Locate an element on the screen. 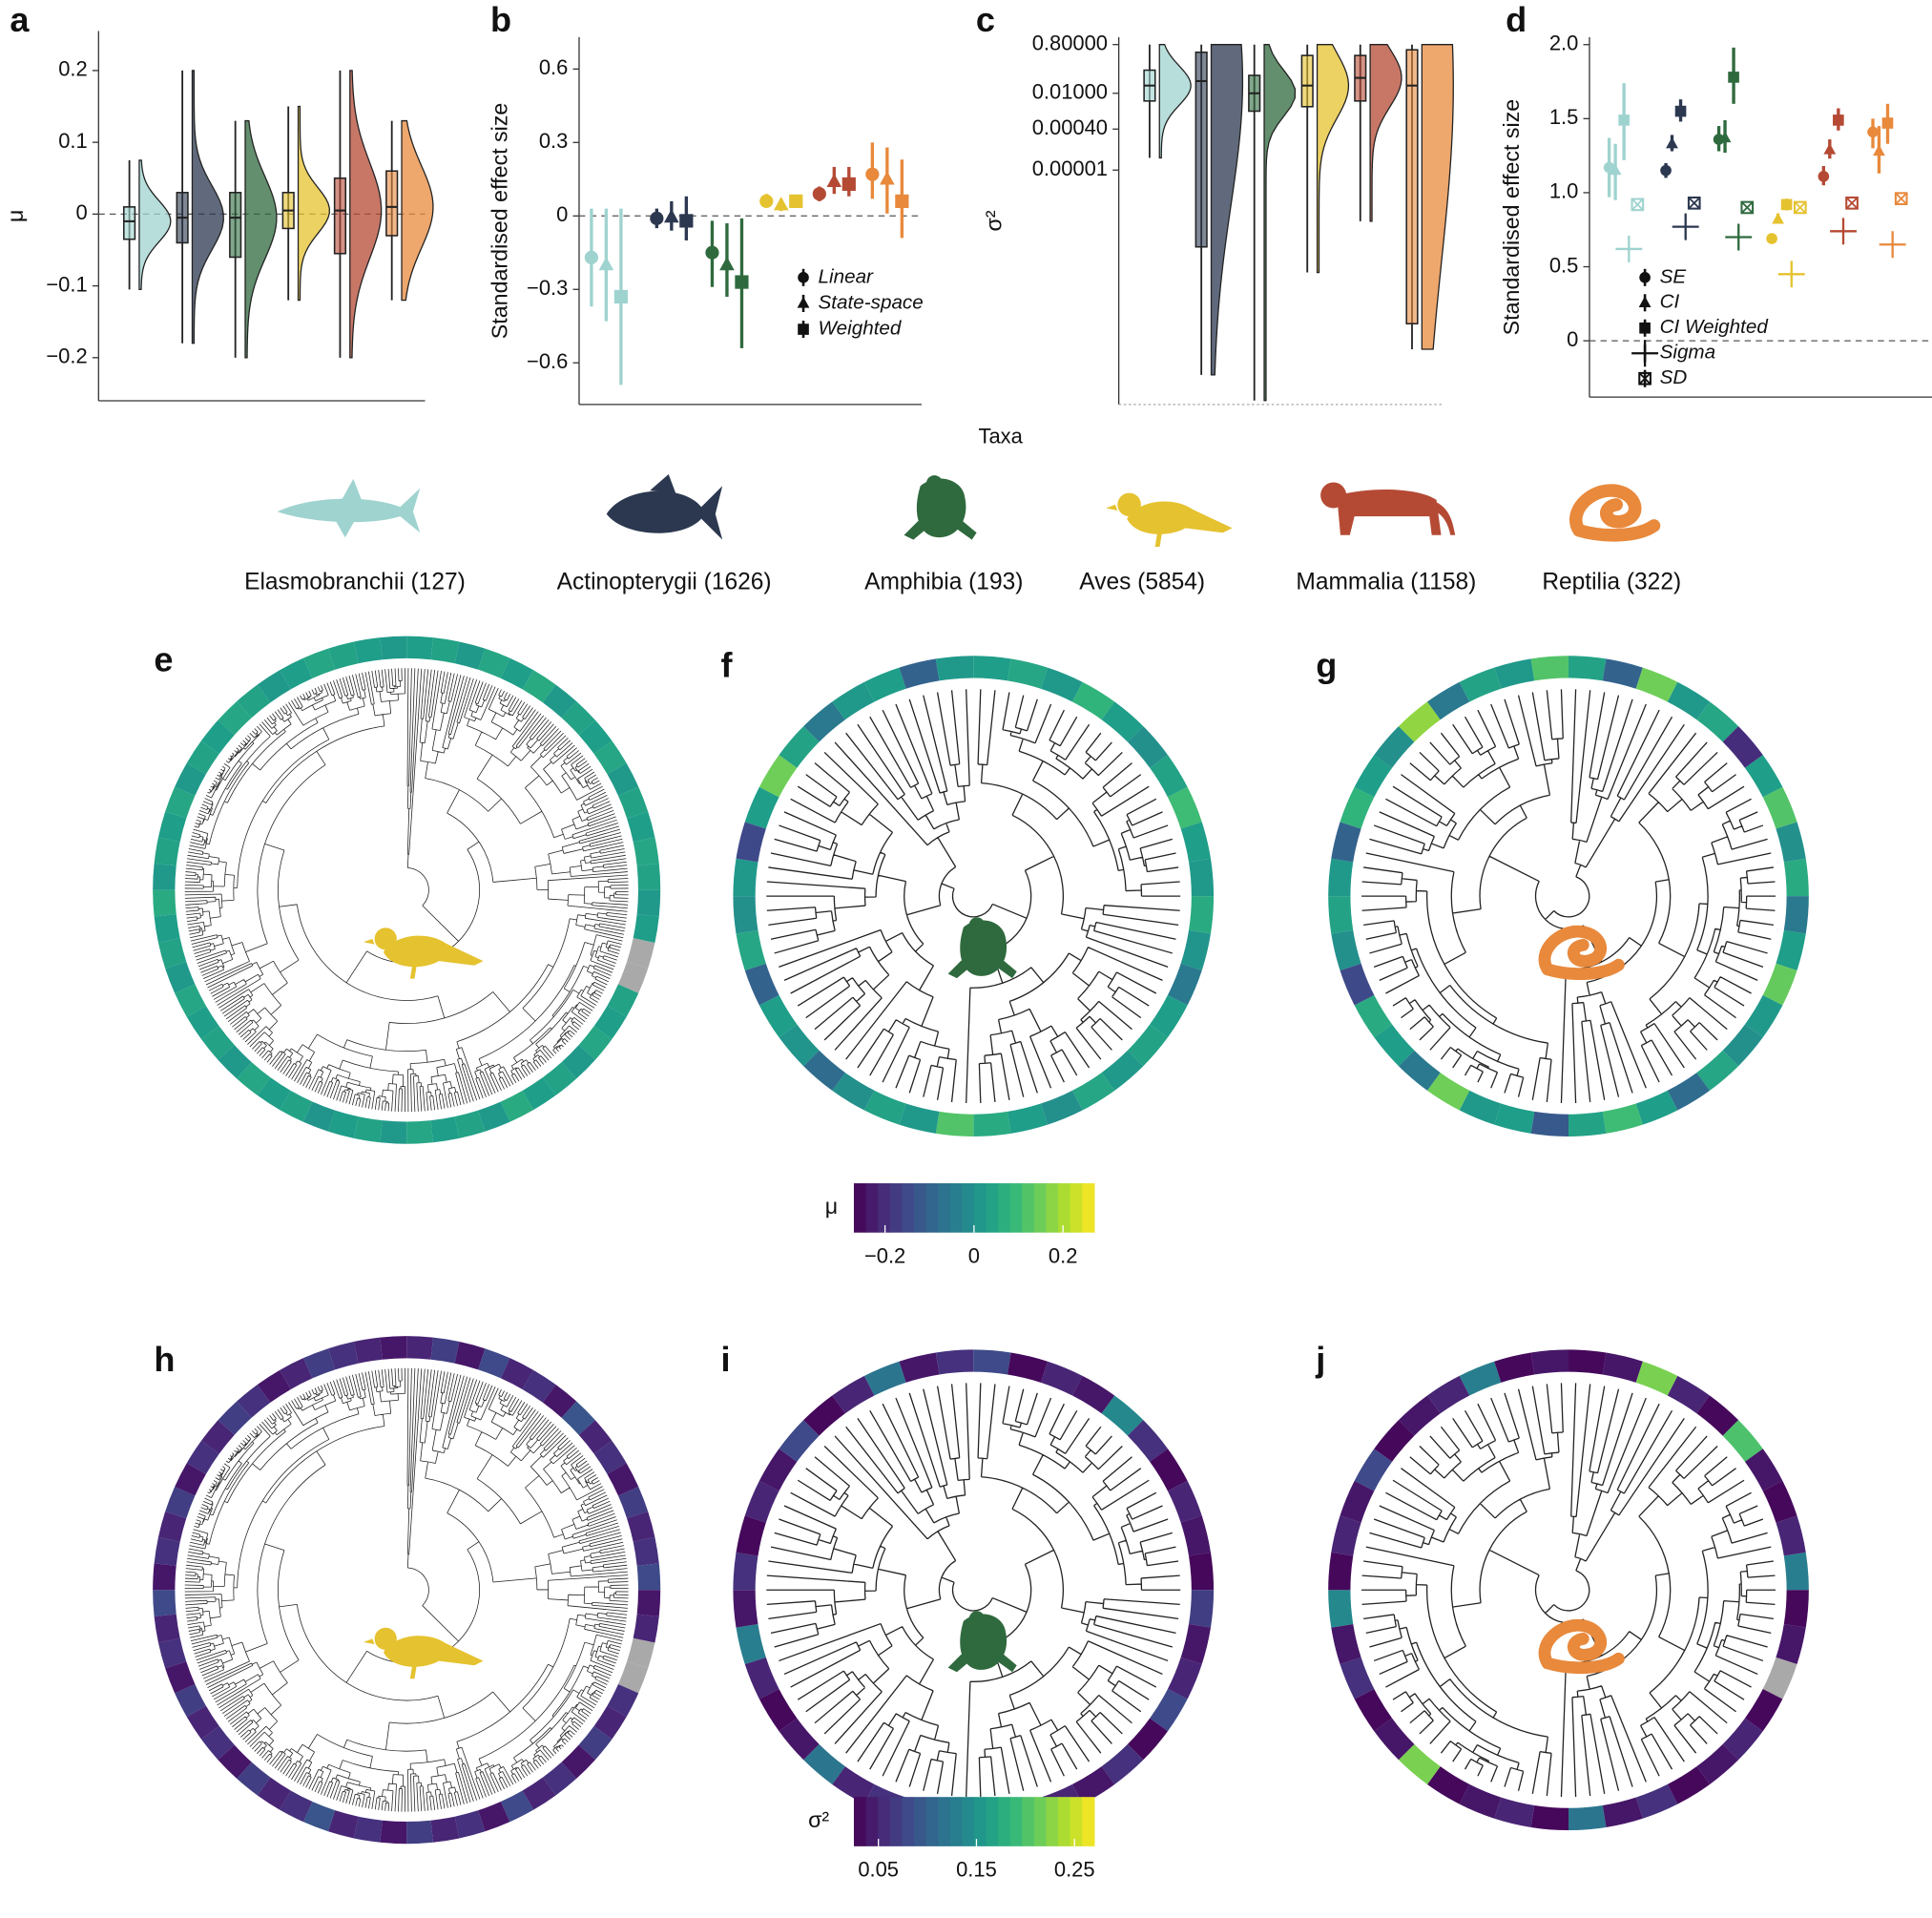  point-box is located at coordinates (1645, 378).